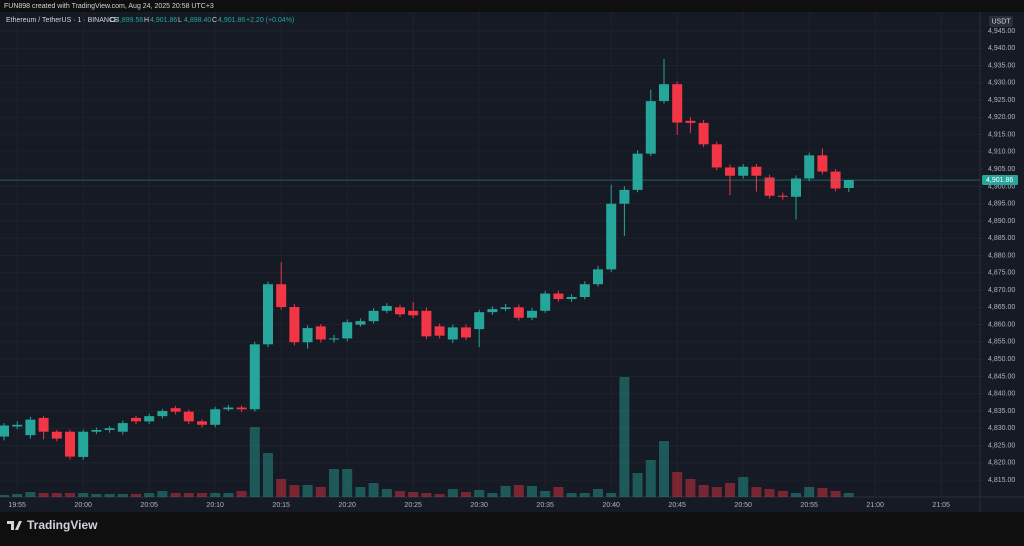 This screenshot has height=546, width=1024. I want to click on y-tick-label: 4,855.00, so click(1001, 342).